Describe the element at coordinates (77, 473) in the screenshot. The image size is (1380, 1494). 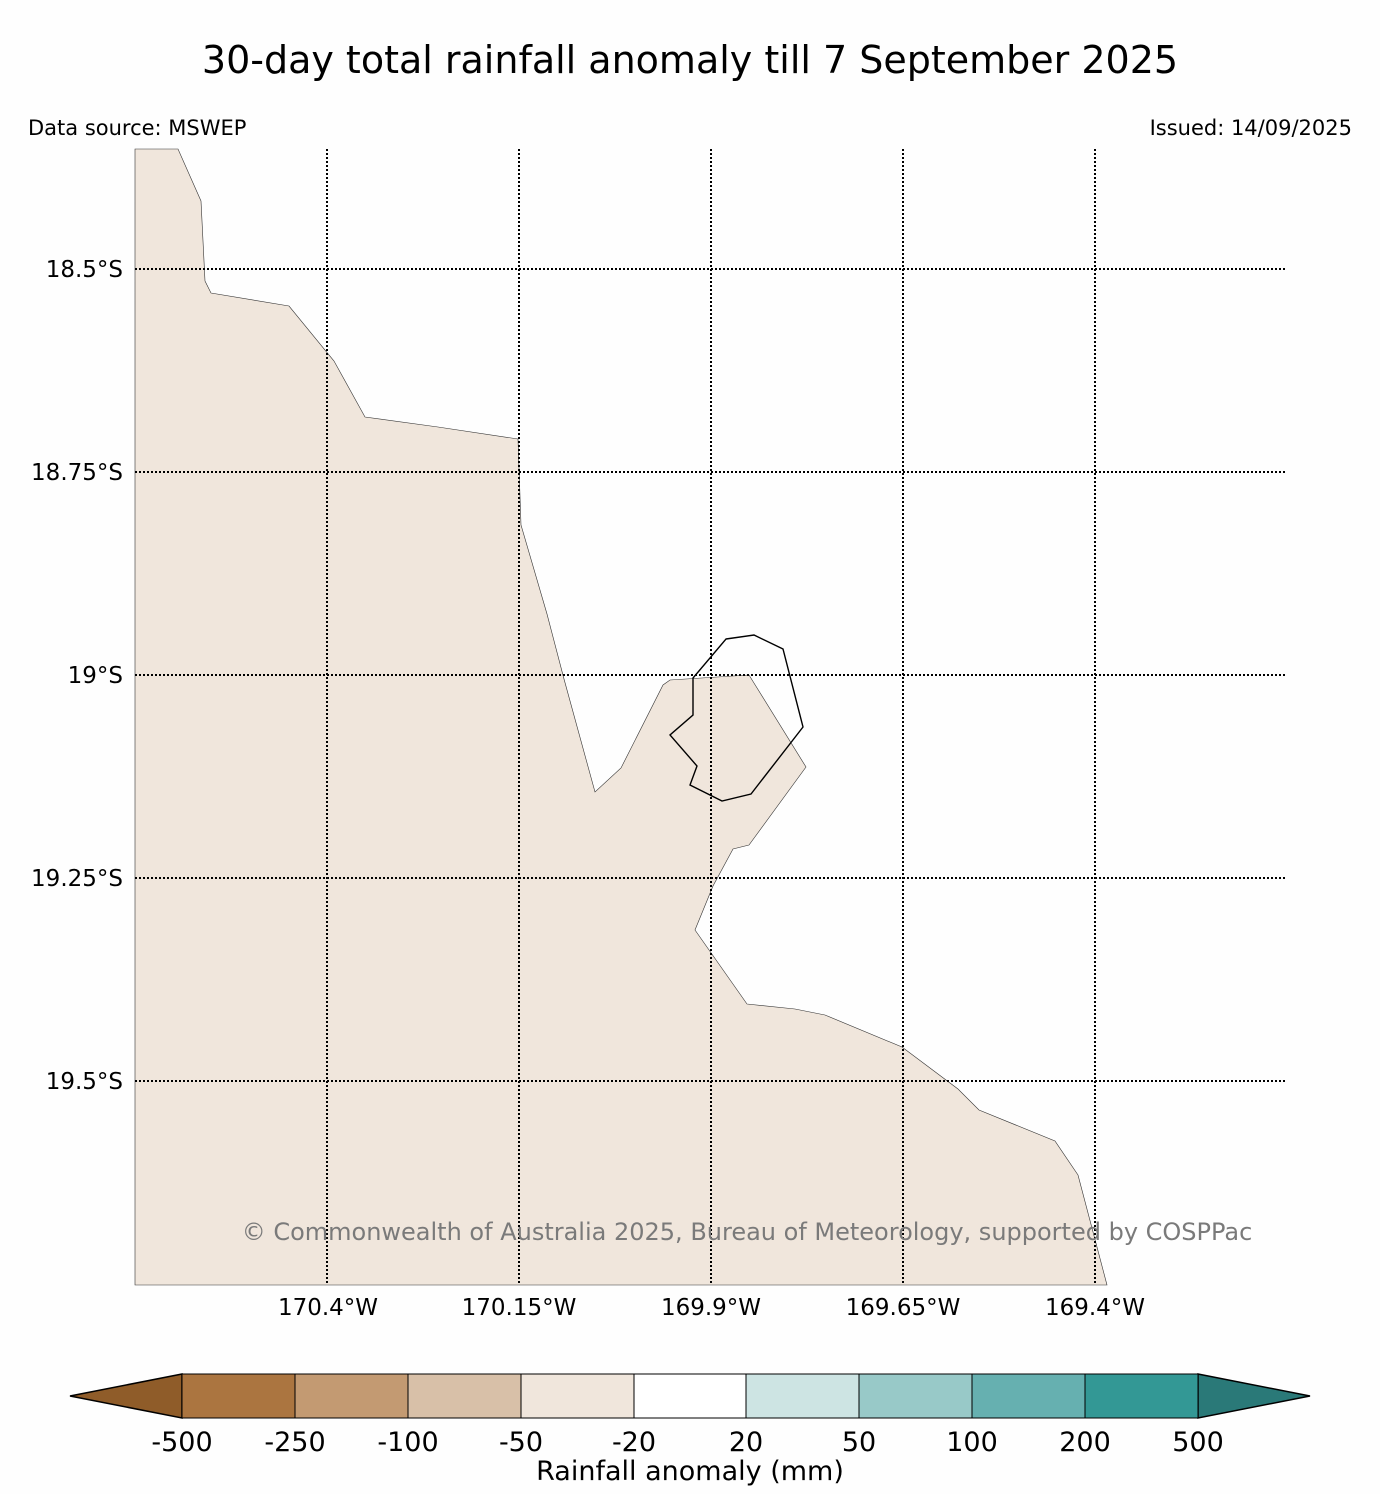
I see `lat-label: 18.75°S` at that location.